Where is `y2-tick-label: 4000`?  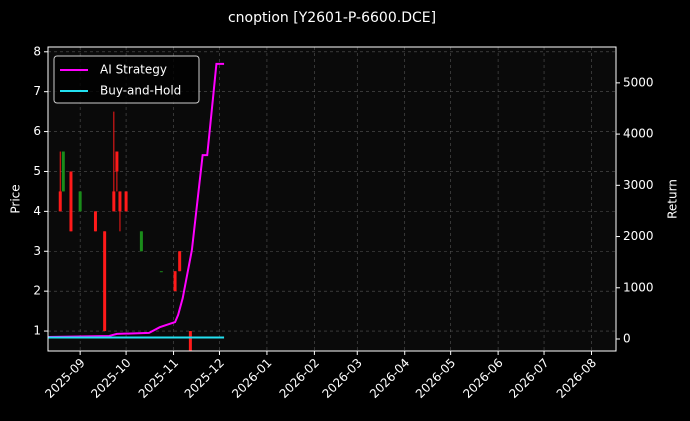 y2-tick-label: 4000 is located at coordinates (638, 134).